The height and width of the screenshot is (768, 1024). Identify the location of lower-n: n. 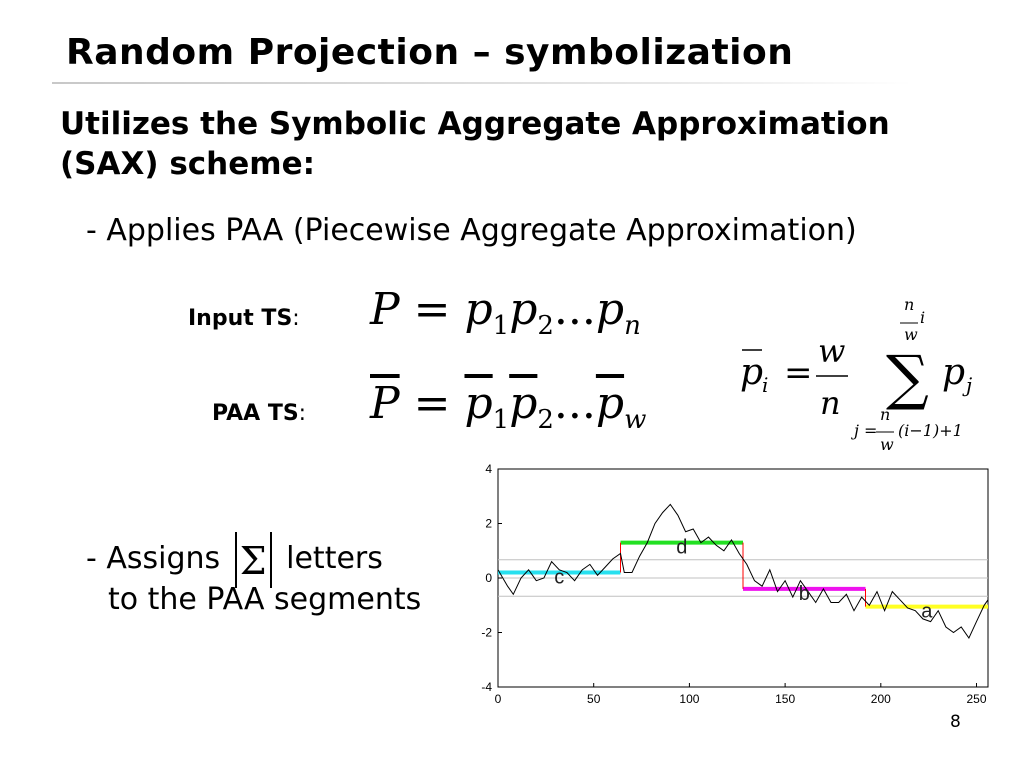
(885, 414).